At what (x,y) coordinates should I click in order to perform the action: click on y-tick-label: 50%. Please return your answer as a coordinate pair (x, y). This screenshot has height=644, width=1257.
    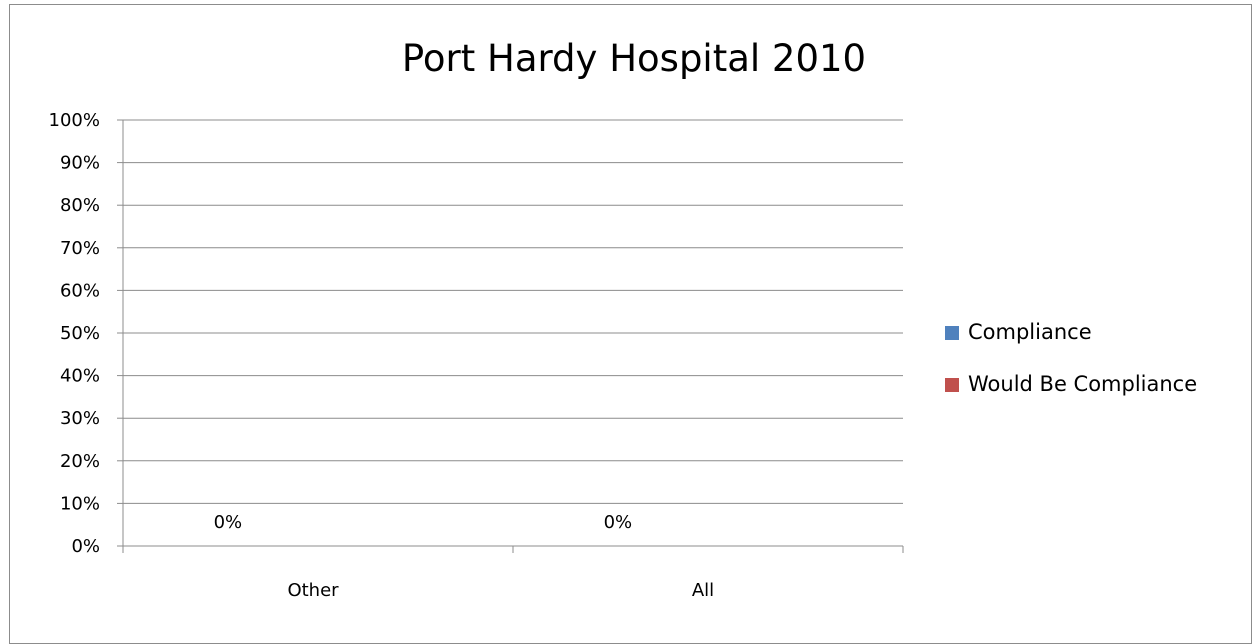
    Looking at the image, I should click on (80, 333).